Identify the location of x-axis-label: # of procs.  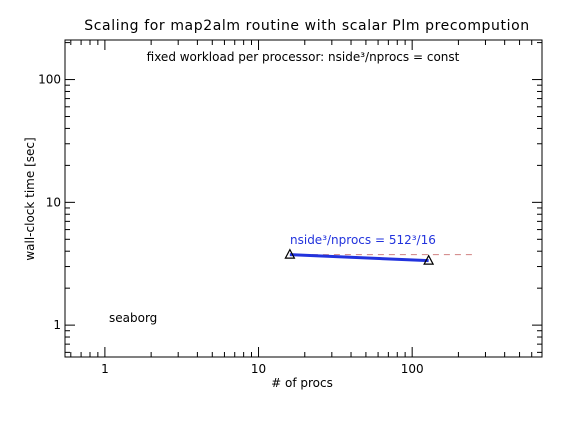
(302, 383).